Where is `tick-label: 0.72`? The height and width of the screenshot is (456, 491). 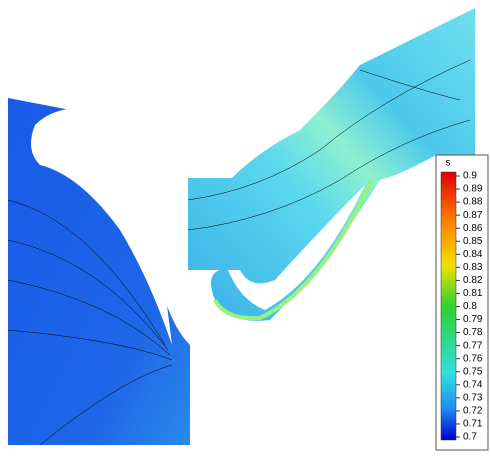
tick-label: 0.72 is located at coordinates (473, 411).